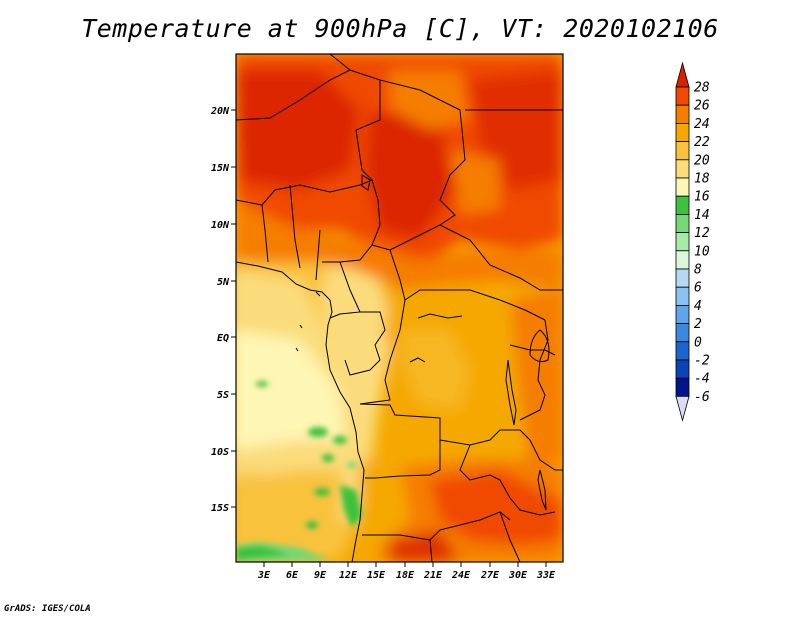 The width and height of the screenshot is (800, 618). I want to click on colorbar-label-5: 18, so click(702, 179).